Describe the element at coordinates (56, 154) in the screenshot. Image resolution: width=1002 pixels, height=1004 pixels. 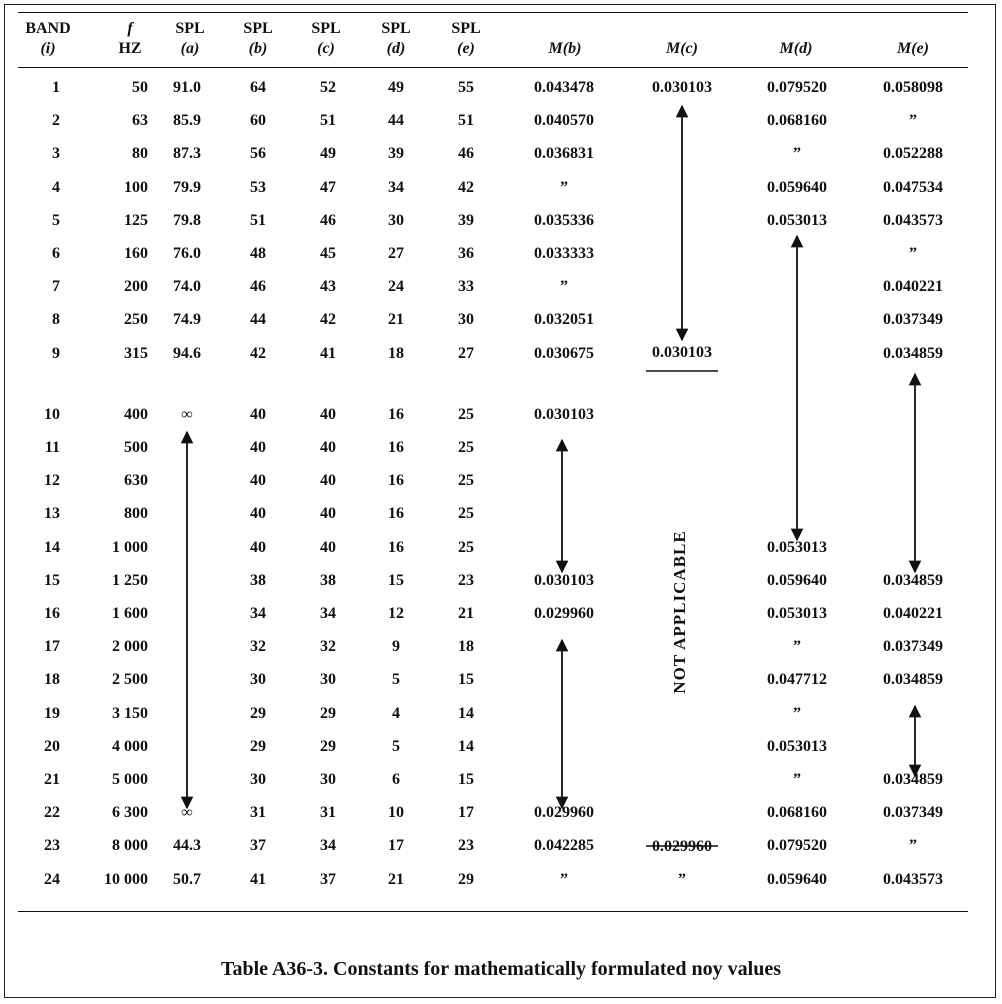
I see `cell-band: 3` at that location.